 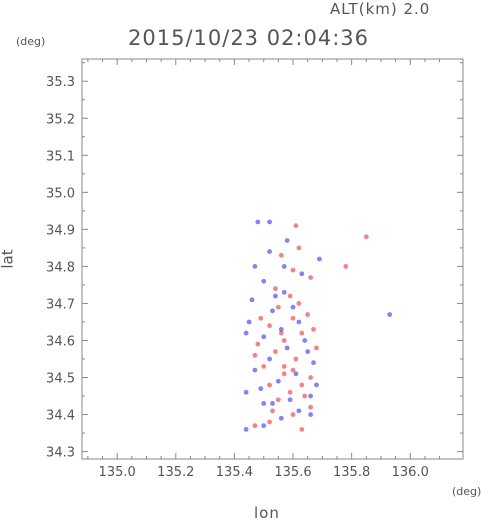 What do you see at coordinates (60, 82) in the screenshot?
I see `y-tick-label: 35.3` at bounding box center [60, 82].